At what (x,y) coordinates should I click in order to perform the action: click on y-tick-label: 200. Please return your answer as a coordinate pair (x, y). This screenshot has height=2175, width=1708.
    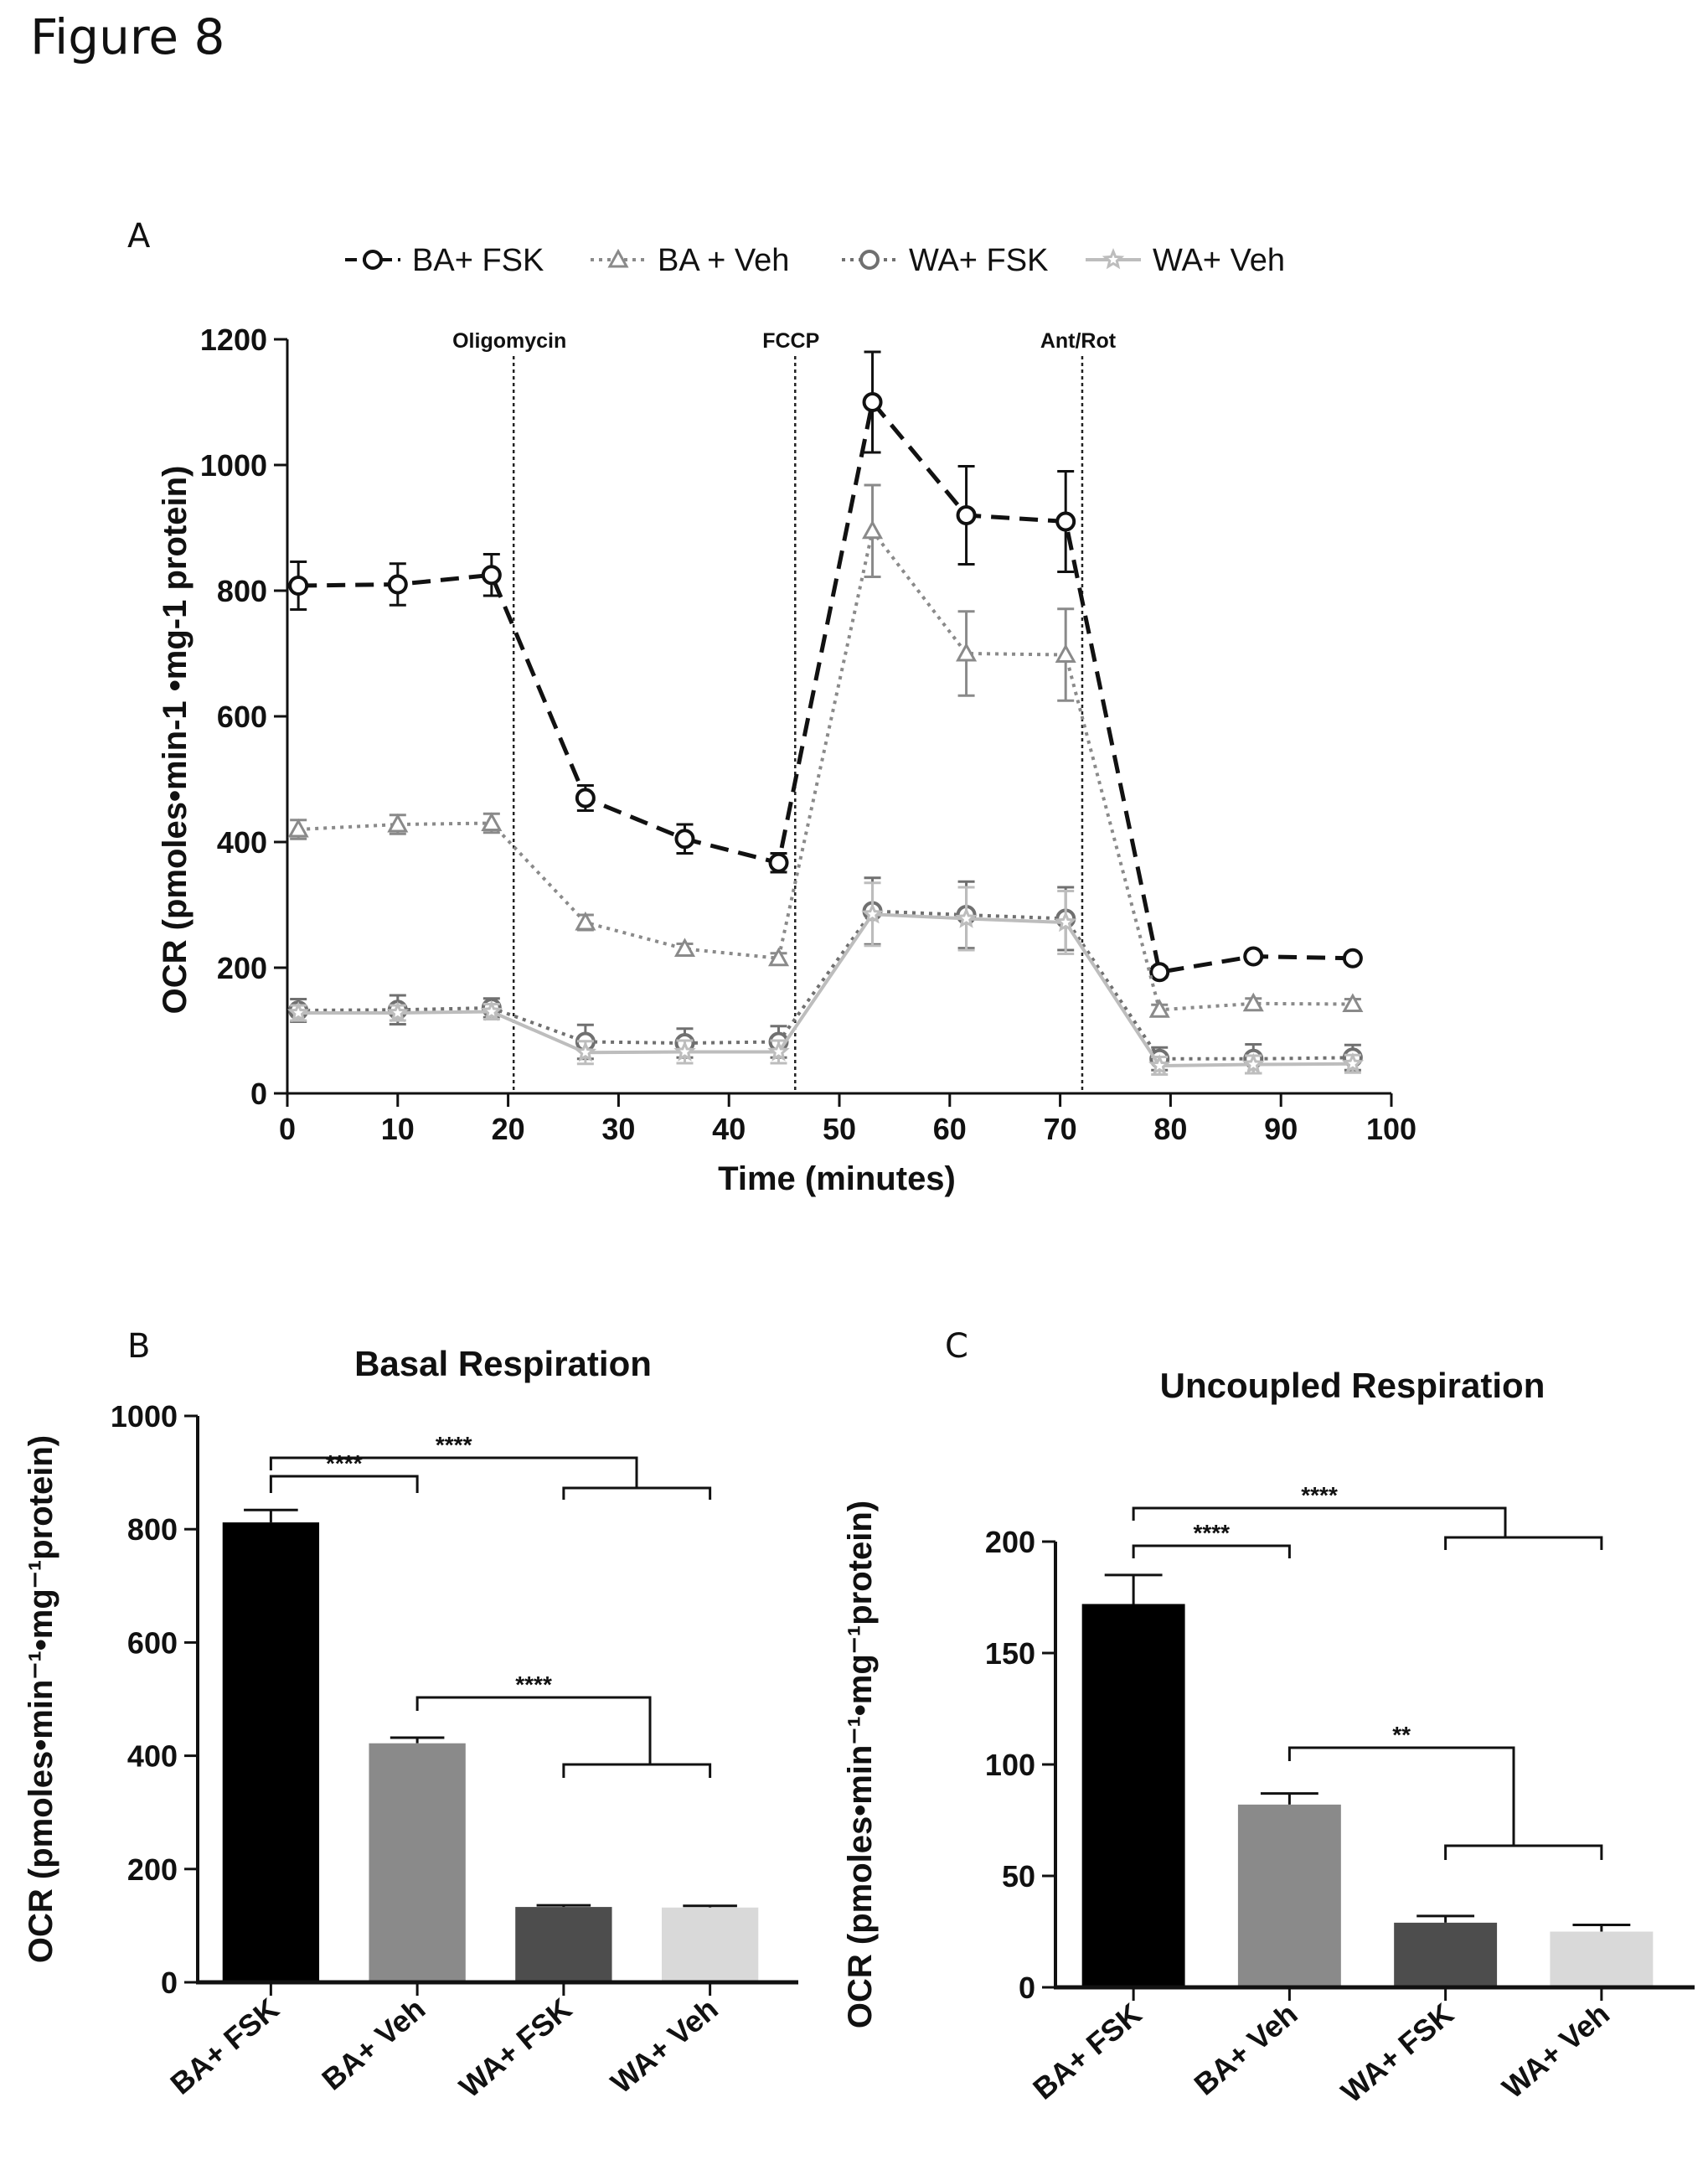
    Looking at the image, I should click on (1010, 1542).